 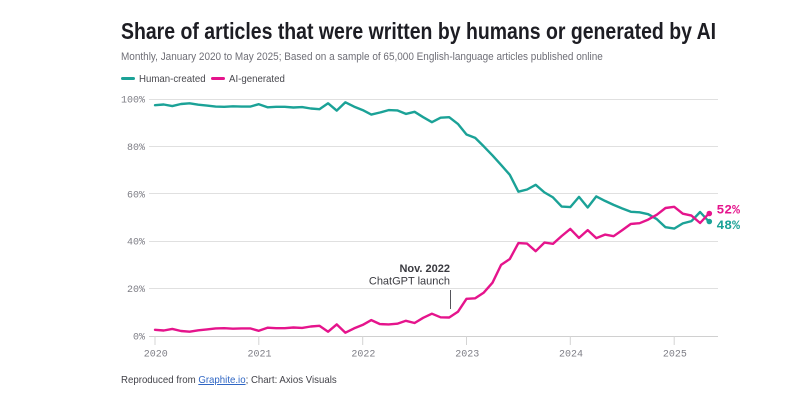 What do you see at coordinates (729, 210) in the screenshot?
I see `svg-text: 52%` at bounding box center [729, 210].